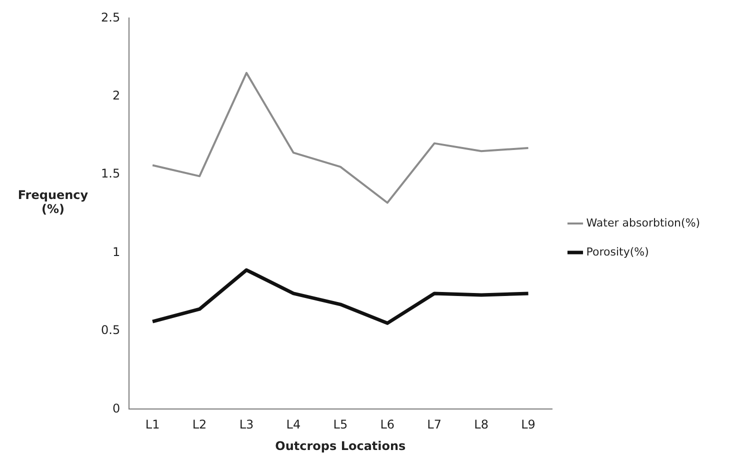 This screenshot has height=468, width=741. Describe the element at coordinates (617, 251) in the screenshot. I see `legend-label: Porosity(%)` at that location.